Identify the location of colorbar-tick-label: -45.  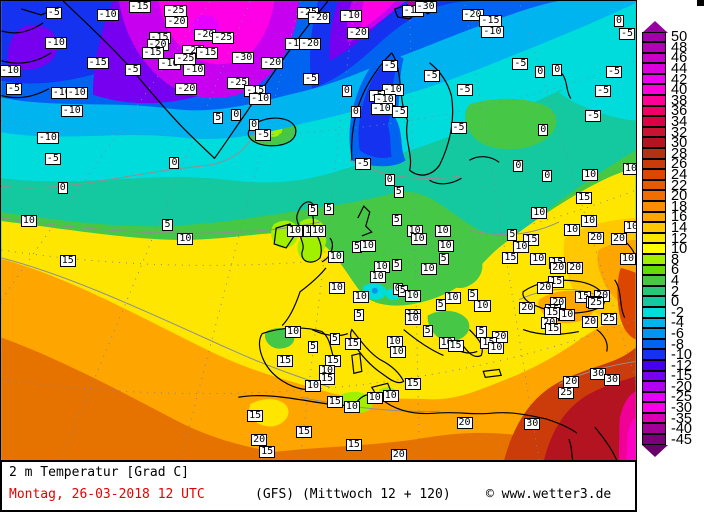
(681, 439).